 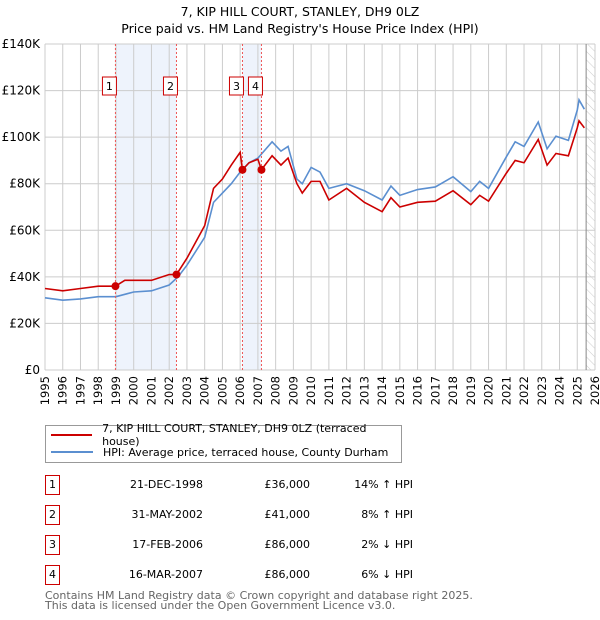 I want to click on sale-date: 17-FEB-2006, so click(x=167, y=544).